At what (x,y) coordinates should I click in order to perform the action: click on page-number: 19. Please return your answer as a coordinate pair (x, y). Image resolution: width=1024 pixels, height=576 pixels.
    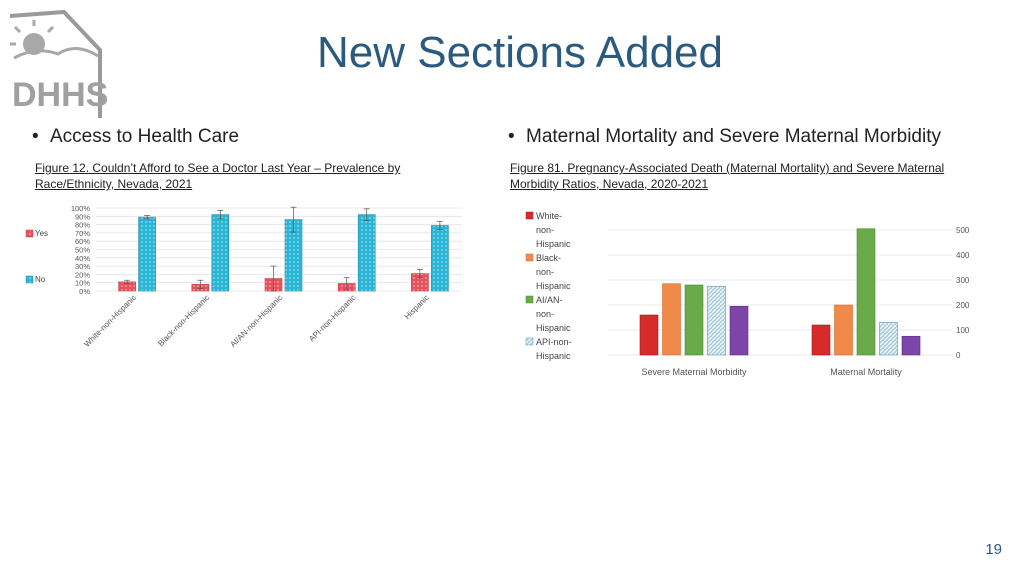
    Looking at the image, I should click on (993, 549).